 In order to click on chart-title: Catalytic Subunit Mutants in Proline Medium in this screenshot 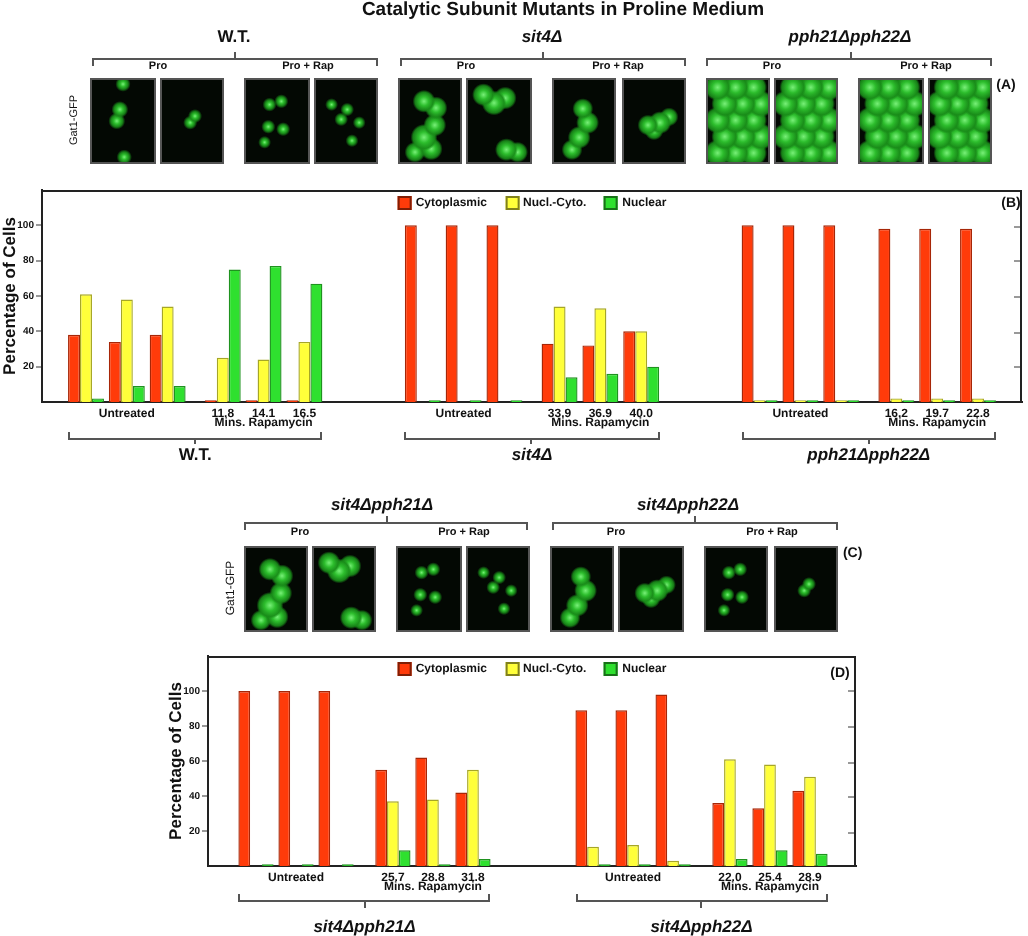, I will do `click(563, 10)`.